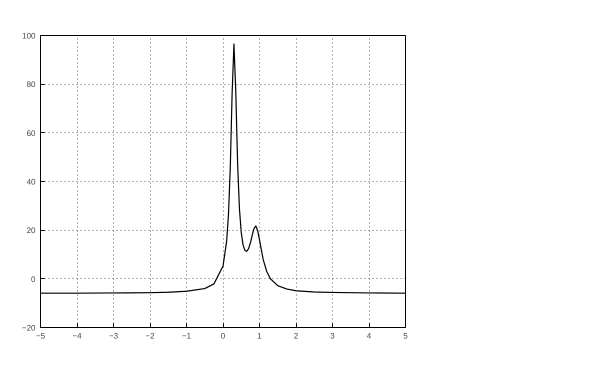 This screenshot has width=600, height=368. Describe the element at coordinates (31, 133) in the screenshot. I see `y-tick-label: 60` at that location.